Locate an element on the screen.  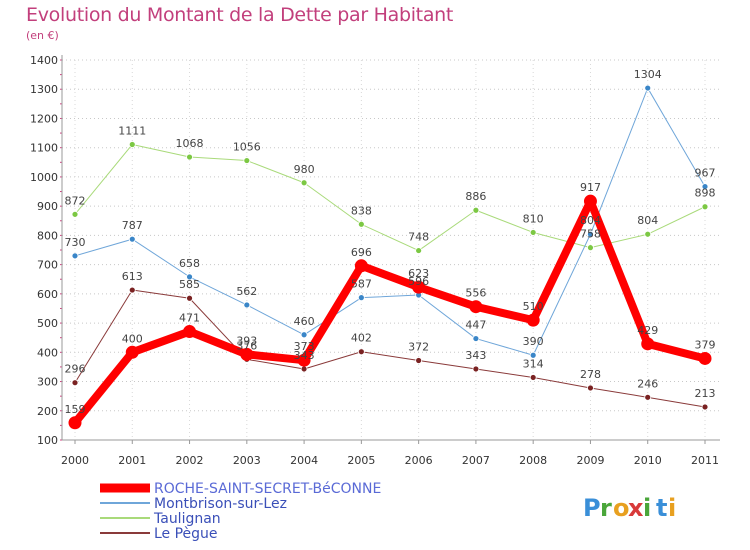
y-tick-label: 200 is located at coordinates (47, 411).